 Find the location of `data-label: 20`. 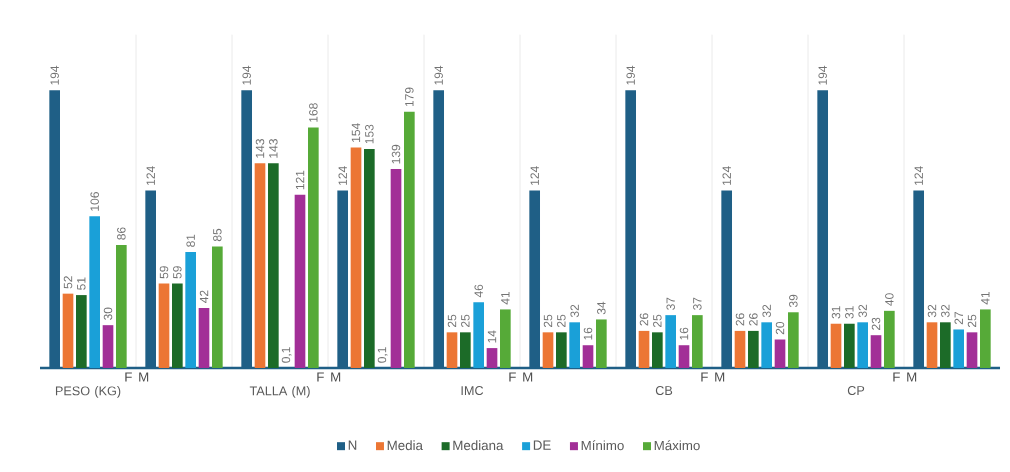

data-label: 20 is located at coordinates (780, 328).